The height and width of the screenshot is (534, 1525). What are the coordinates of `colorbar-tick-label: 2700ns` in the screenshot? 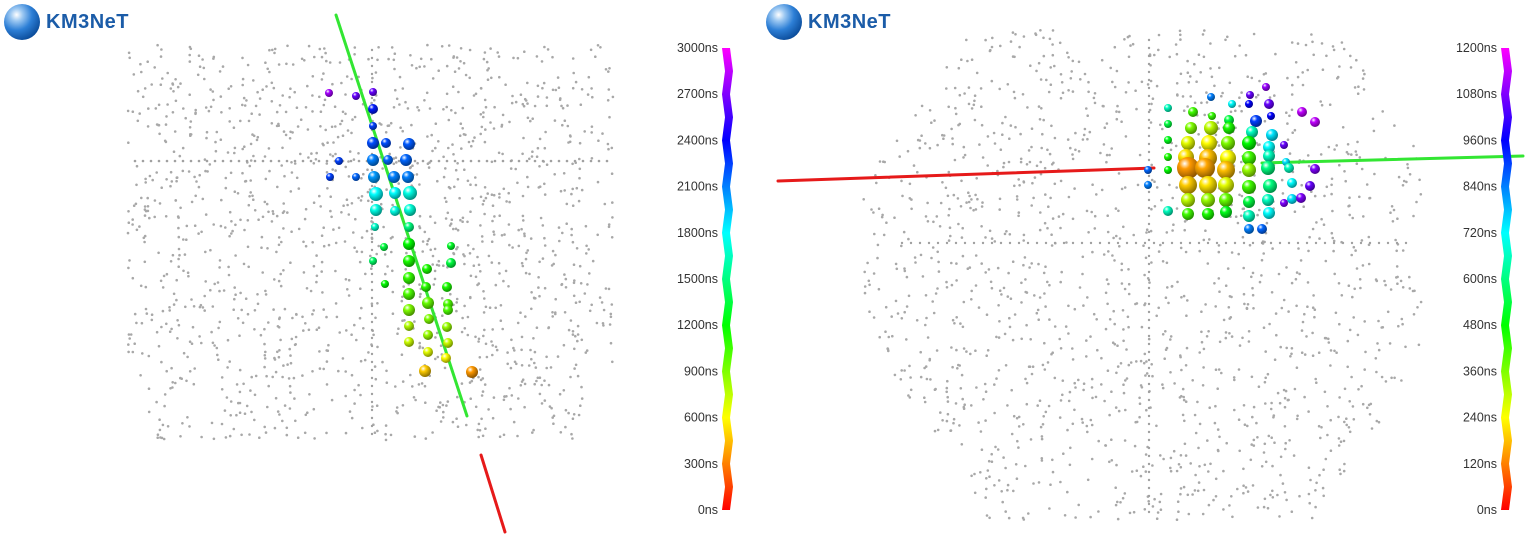 It's located at (697, 94).